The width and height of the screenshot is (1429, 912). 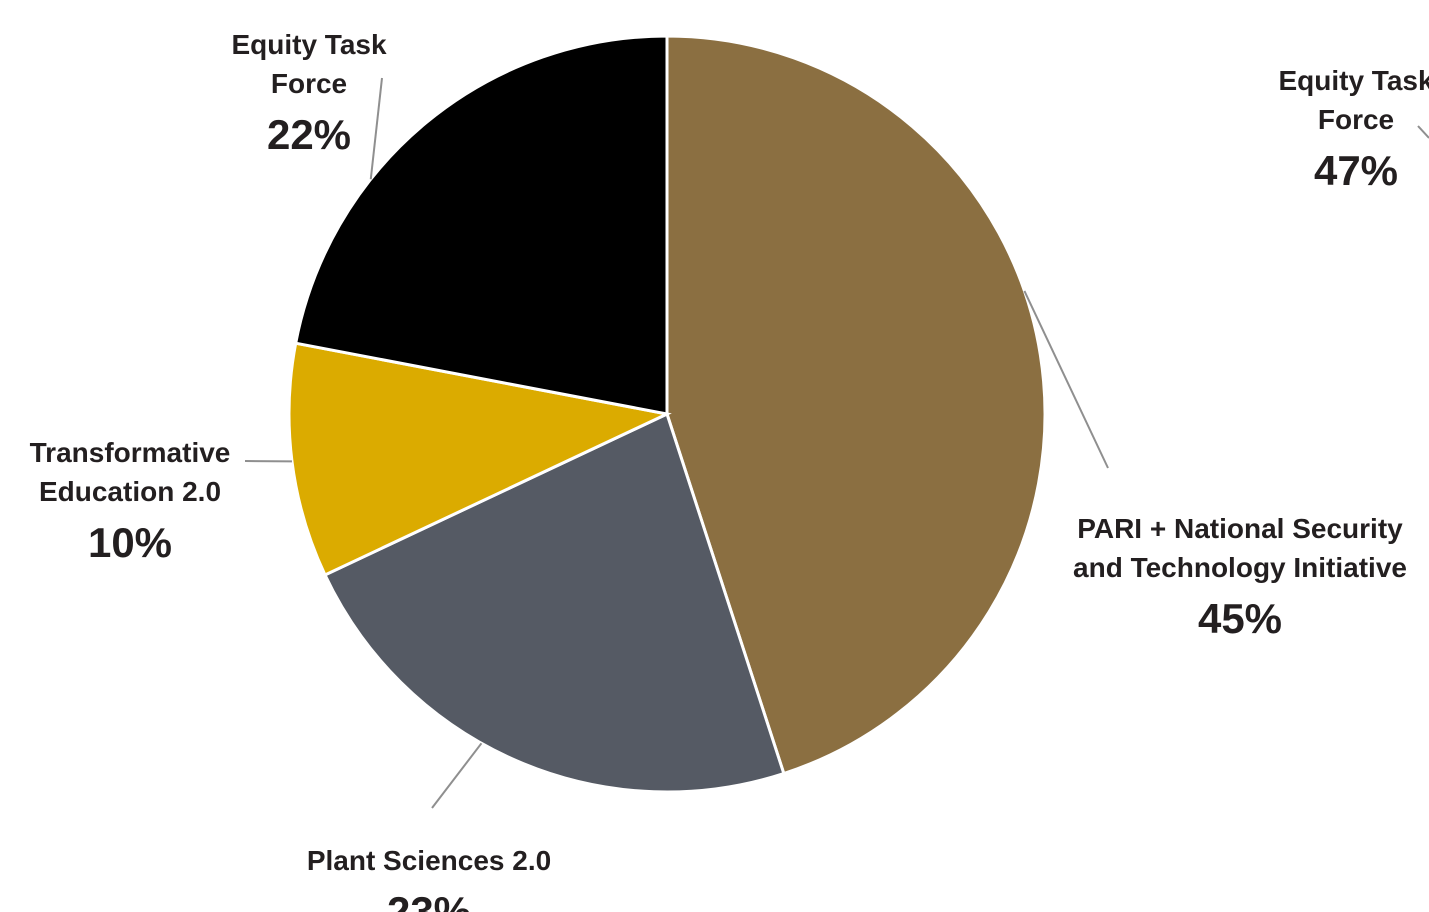 What do you see at coordinates (554, 602) in the screenshot?
I see `pie-slice-plant-sciences` at bounding box center [554, 602].